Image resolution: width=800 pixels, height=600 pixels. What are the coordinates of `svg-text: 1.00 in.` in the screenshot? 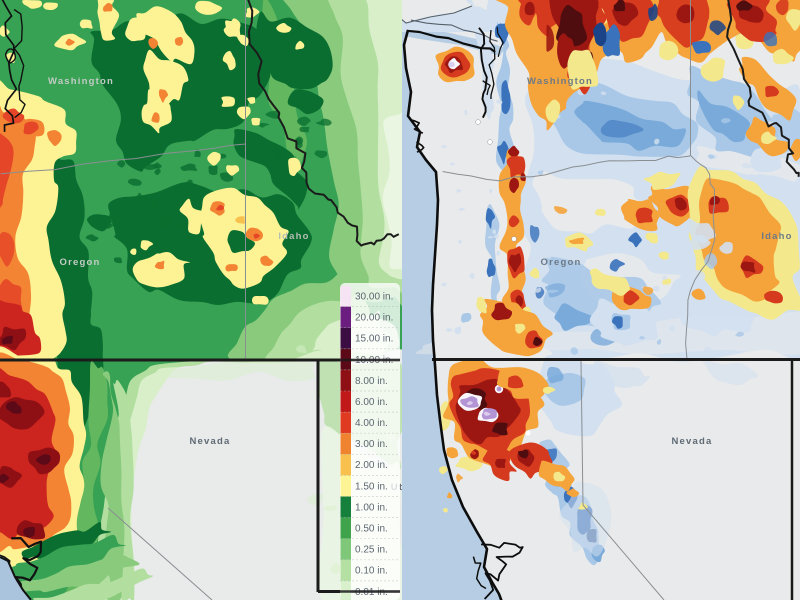 It's located at (371, 507).